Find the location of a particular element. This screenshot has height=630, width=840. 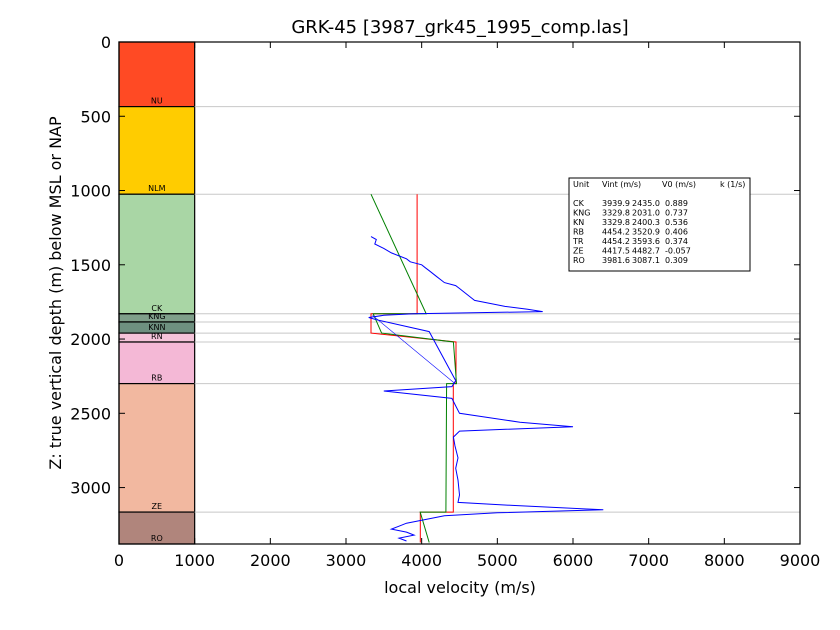

layer-label: CK is located at coordinates (157, 308).